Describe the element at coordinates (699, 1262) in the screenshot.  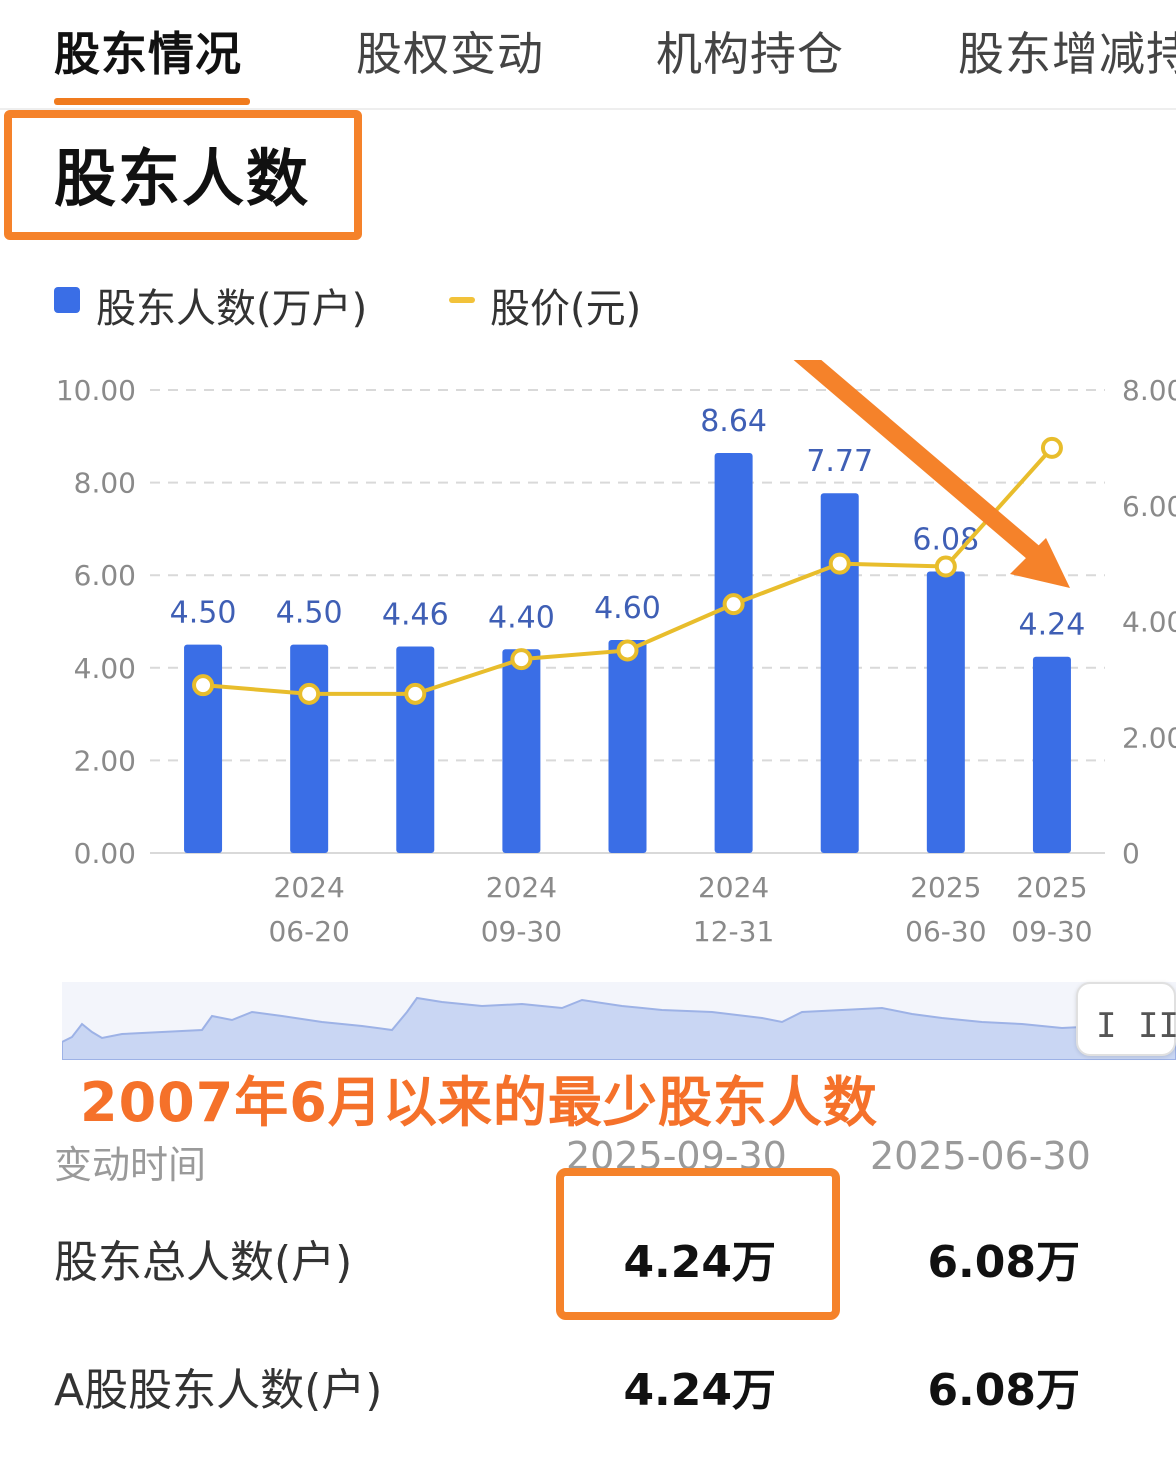
I see `table-cell-total-1: 4.24万` at that location.